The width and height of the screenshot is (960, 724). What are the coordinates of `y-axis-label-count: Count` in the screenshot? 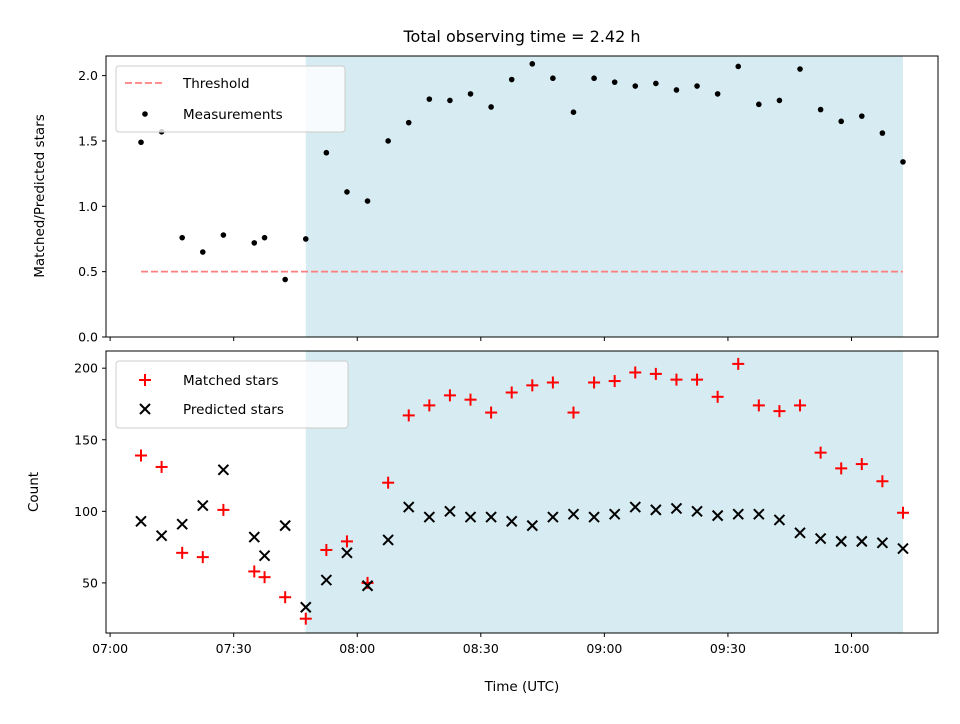 It's located at (34, 492).